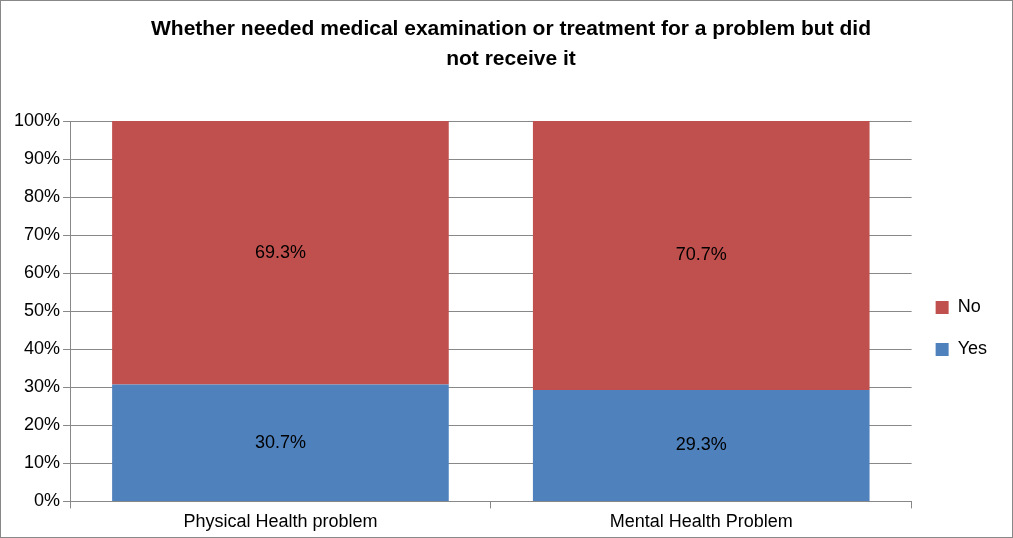 The image size is (1013, 538). What do you see at coordinates (47, 500) in the screenshot?
I see `y-tick-label: 0%` at bounding box center [47, 500].